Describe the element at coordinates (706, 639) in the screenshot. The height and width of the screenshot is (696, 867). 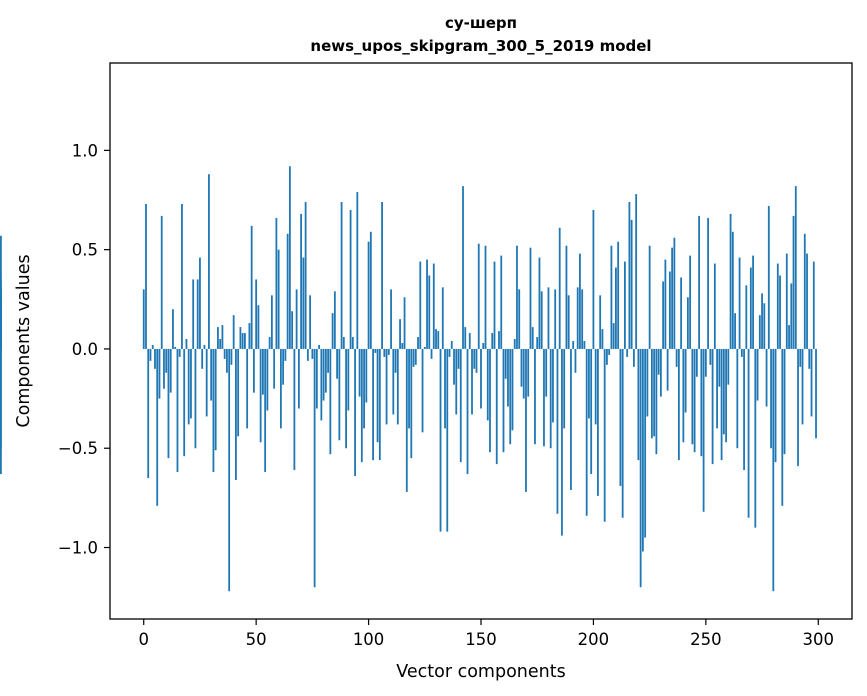
I see `x-tick-label: 250` at that location.